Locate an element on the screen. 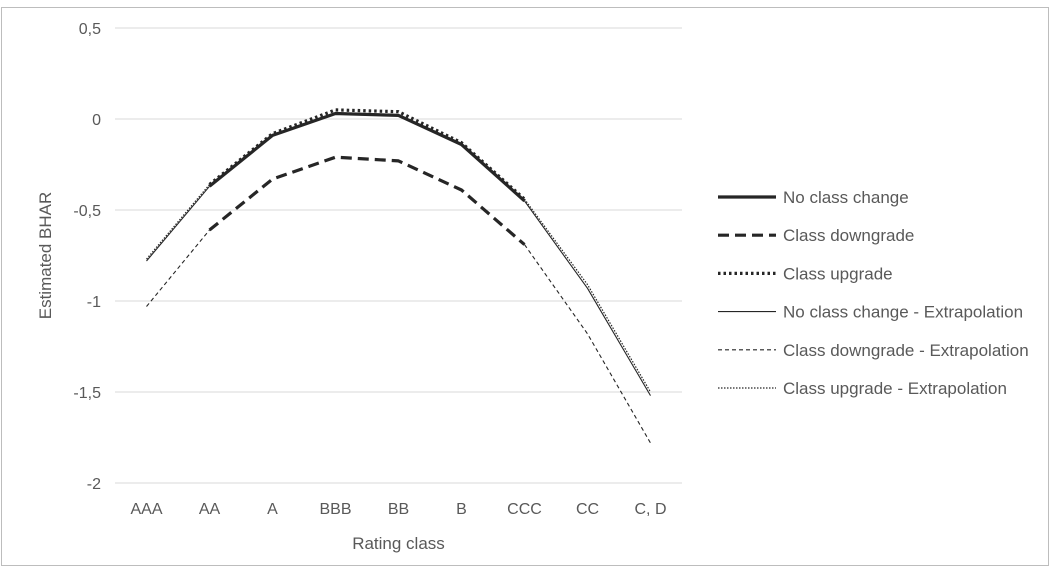  x-tick-label: C, D is located at coordinates (651, 509).